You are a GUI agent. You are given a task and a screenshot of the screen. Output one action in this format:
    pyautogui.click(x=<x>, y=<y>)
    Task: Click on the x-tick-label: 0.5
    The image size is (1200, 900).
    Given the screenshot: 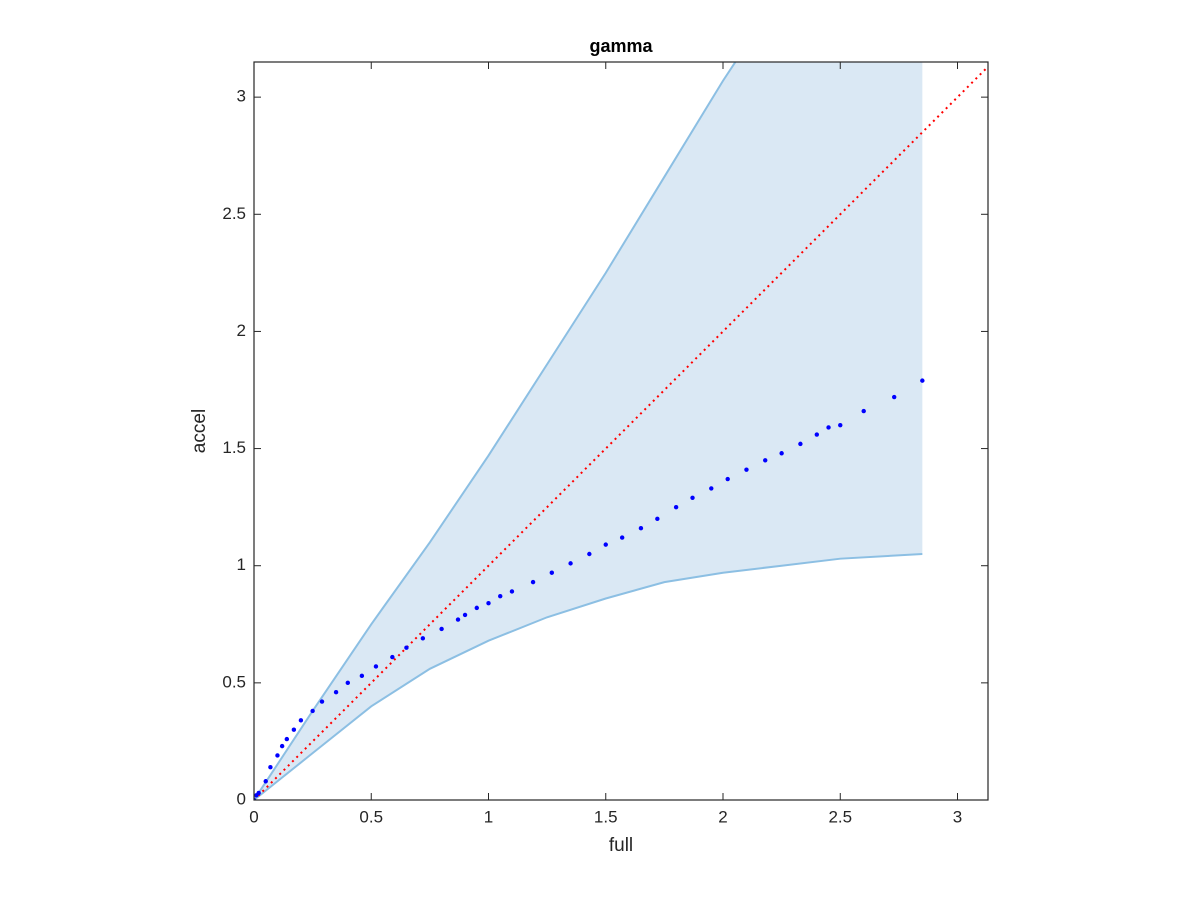 What is the action you would take?
    pyautogui.click(x=371, y=816)
    